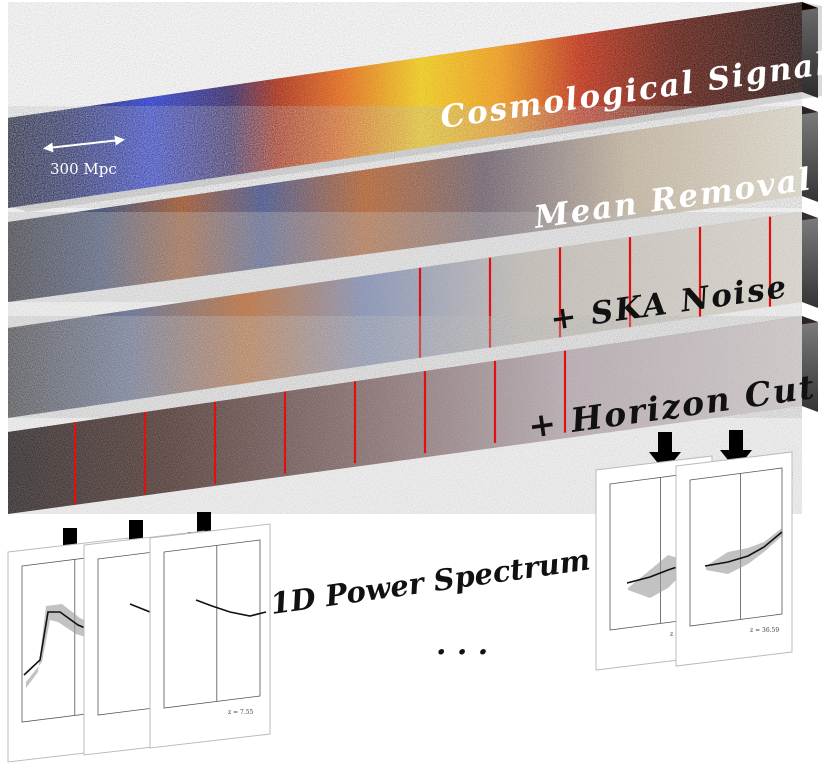 The width and height of the screenshot is (822, 769). What do you see at coordinates (83, 169) in the screenshot?
I see `scale-bar-label: 300 Mpc` at bounding box center [83, 169].